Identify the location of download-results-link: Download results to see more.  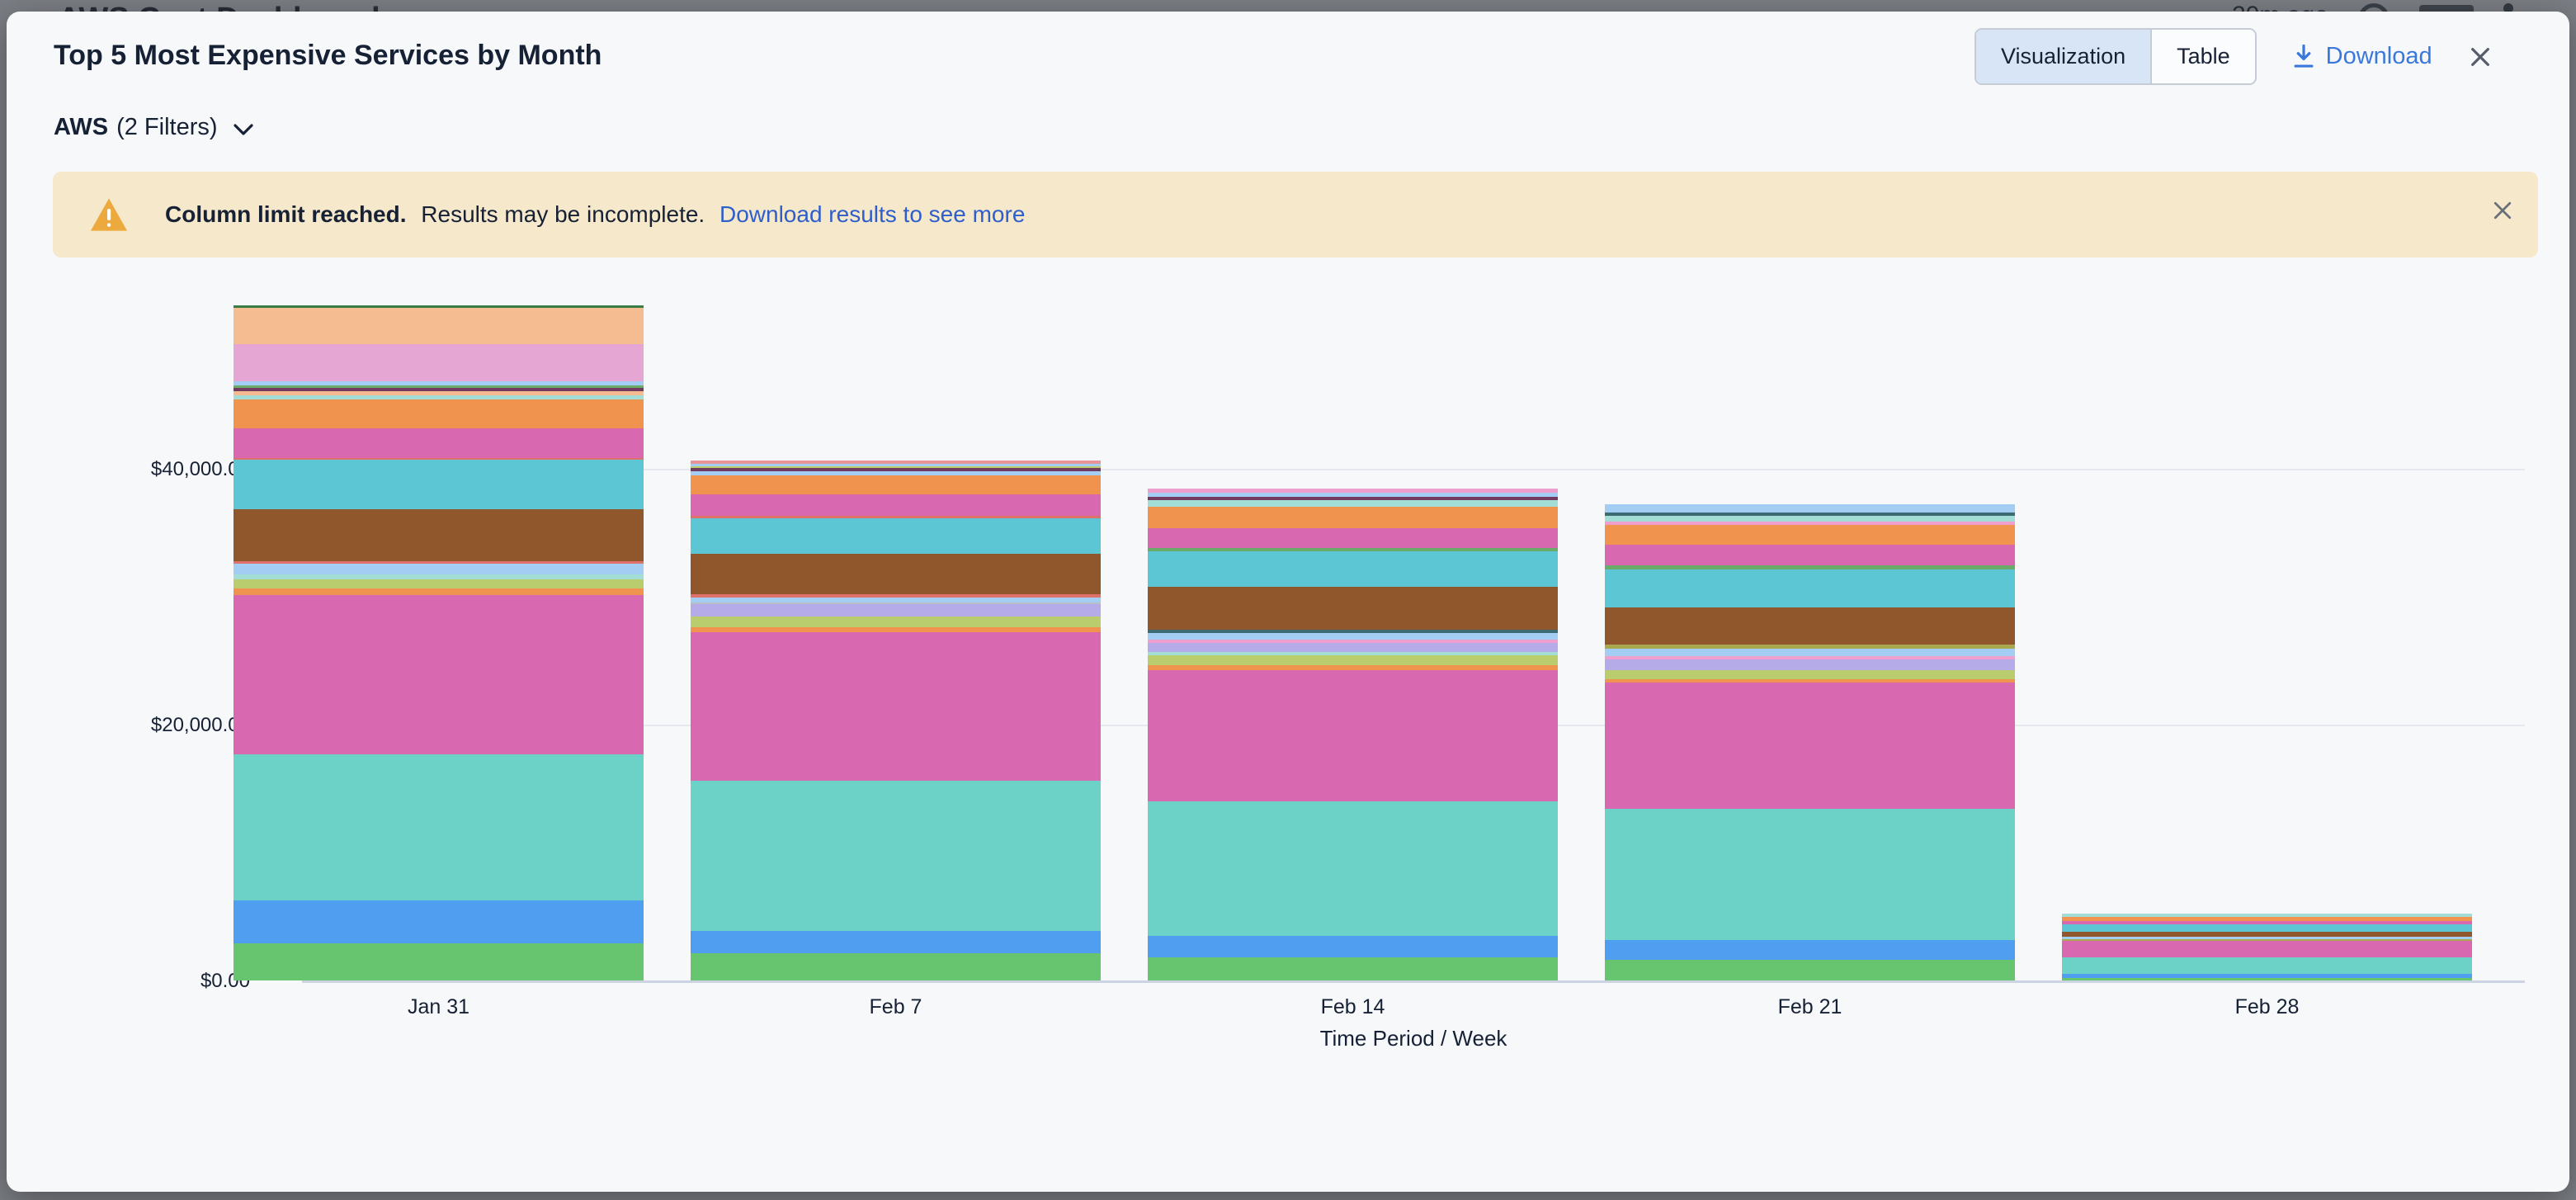
(872, 214).